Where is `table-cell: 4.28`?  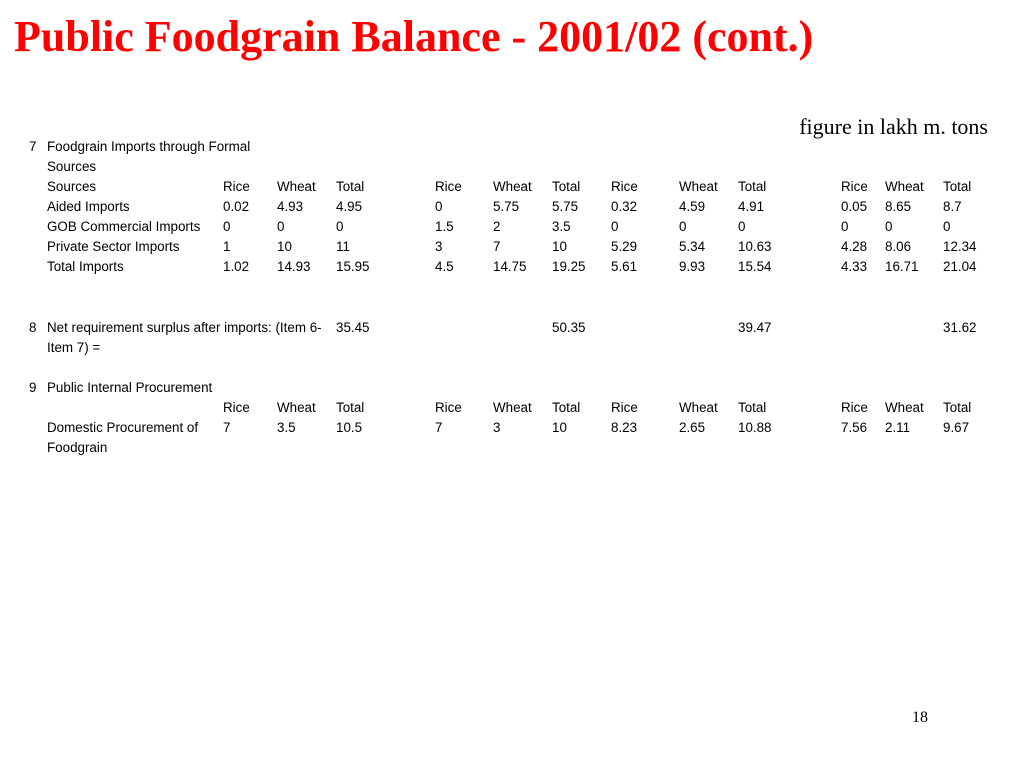
table-cell: 4.28 is located at coordinates (854, 246).